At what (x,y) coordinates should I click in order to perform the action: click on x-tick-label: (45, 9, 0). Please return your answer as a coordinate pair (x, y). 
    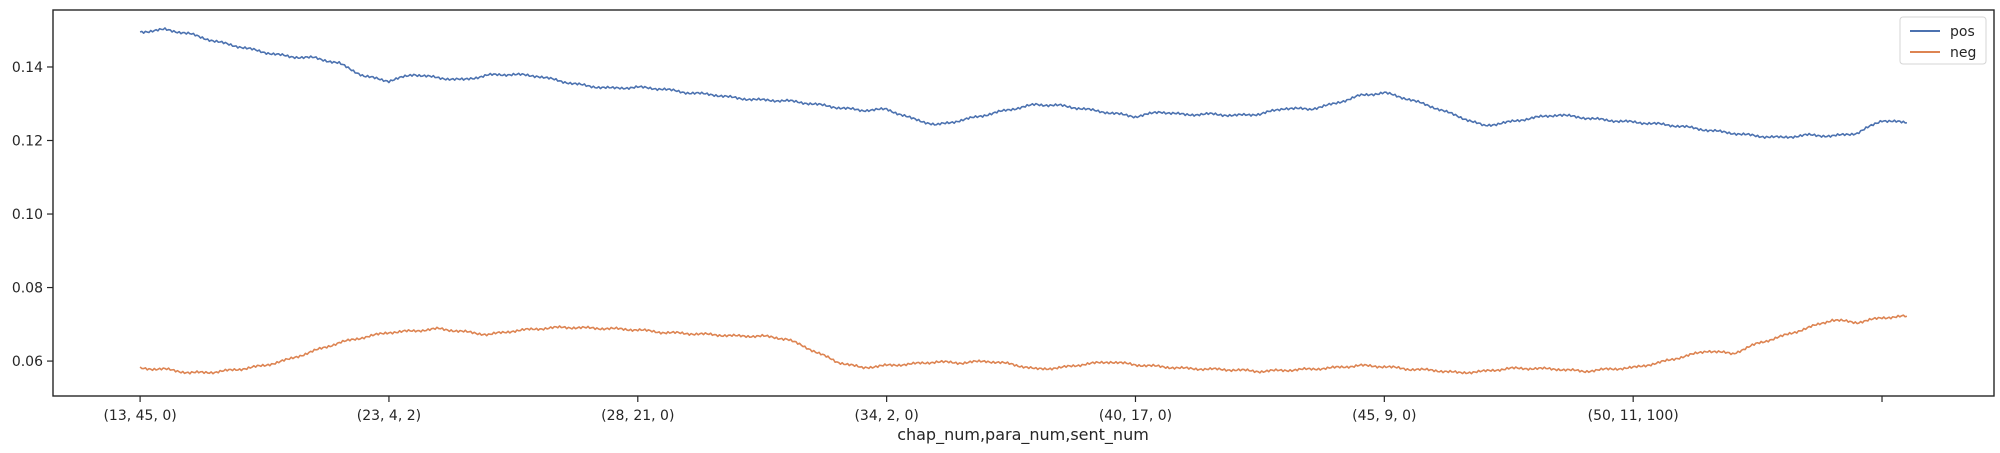
    Looking at the image, I should click on (1384, 416).